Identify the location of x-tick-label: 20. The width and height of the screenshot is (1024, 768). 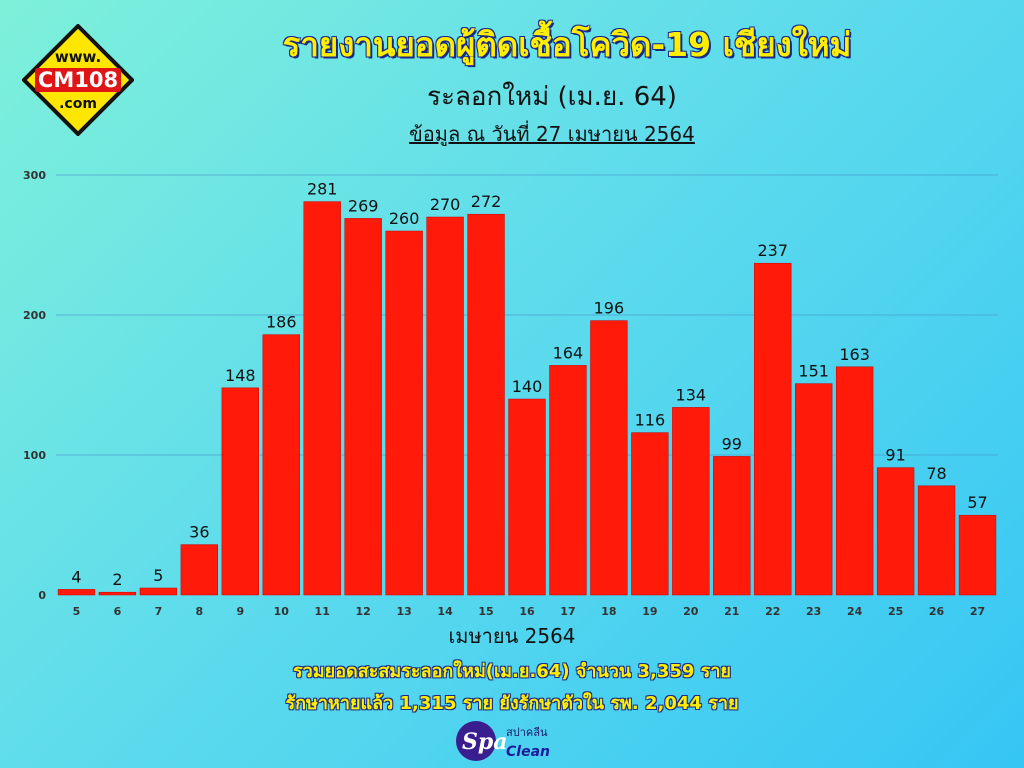
(691, 611).